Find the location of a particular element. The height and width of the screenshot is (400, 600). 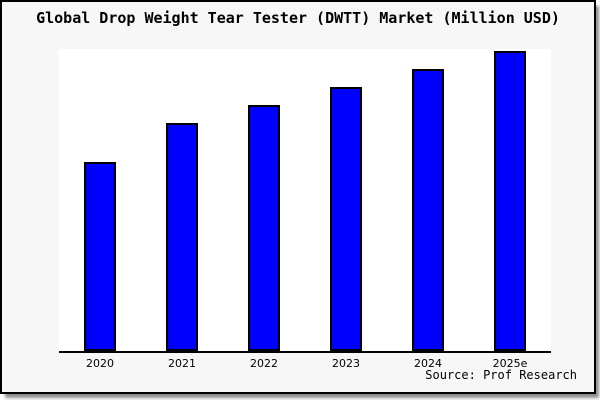

bar-slot-2025e is located at coordinates (510, 200).